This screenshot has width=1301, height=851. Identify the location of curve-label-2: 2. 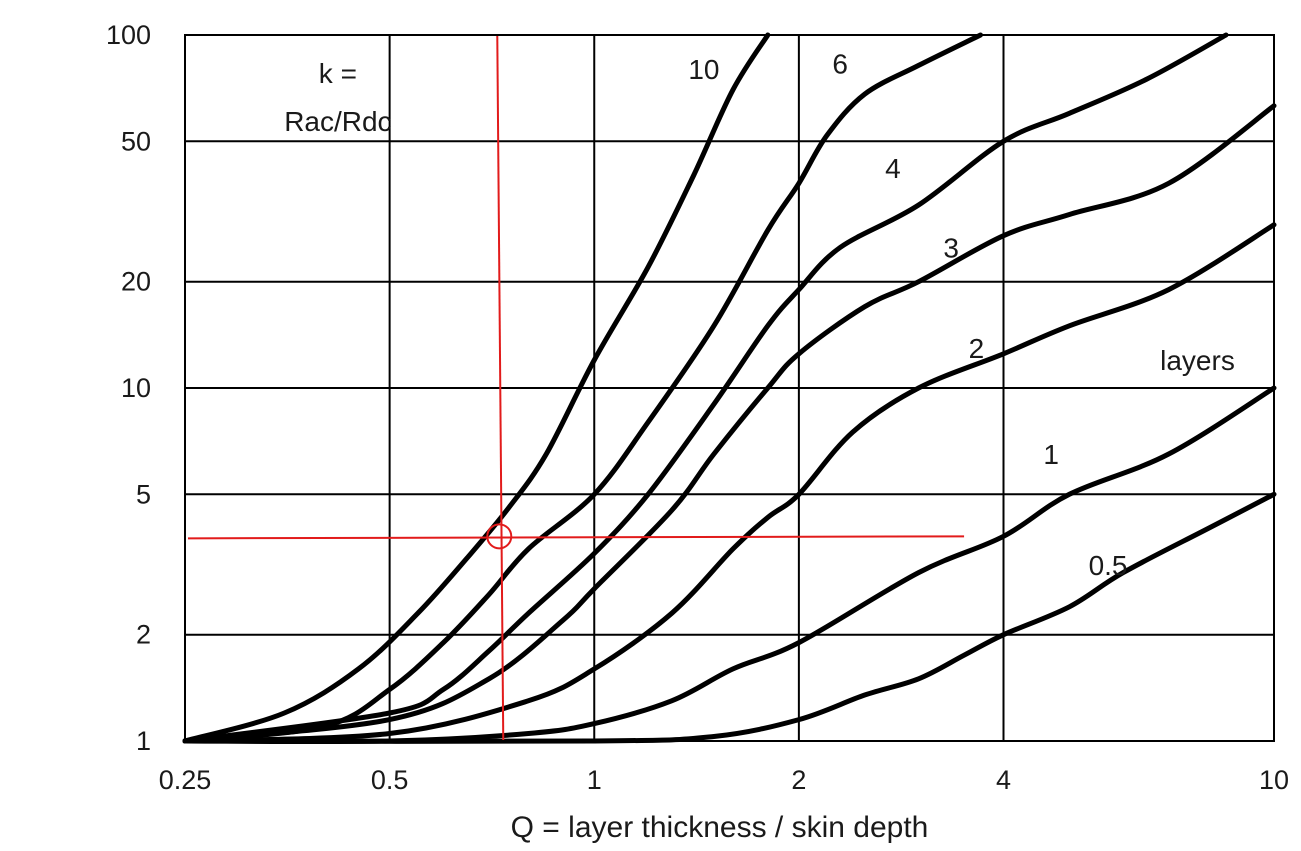
(977, 348).